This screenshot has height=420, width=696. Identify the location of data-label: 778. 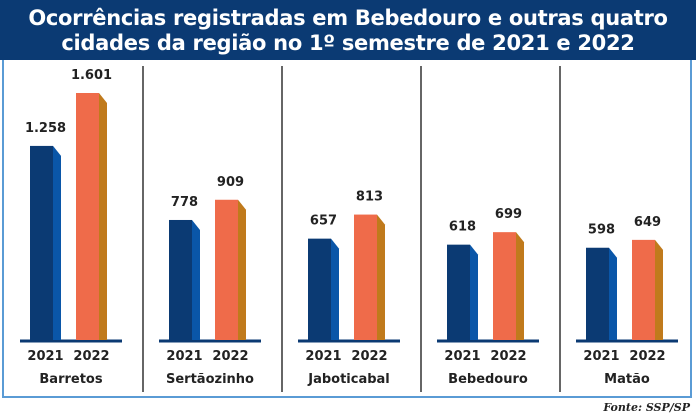
(184, 202).